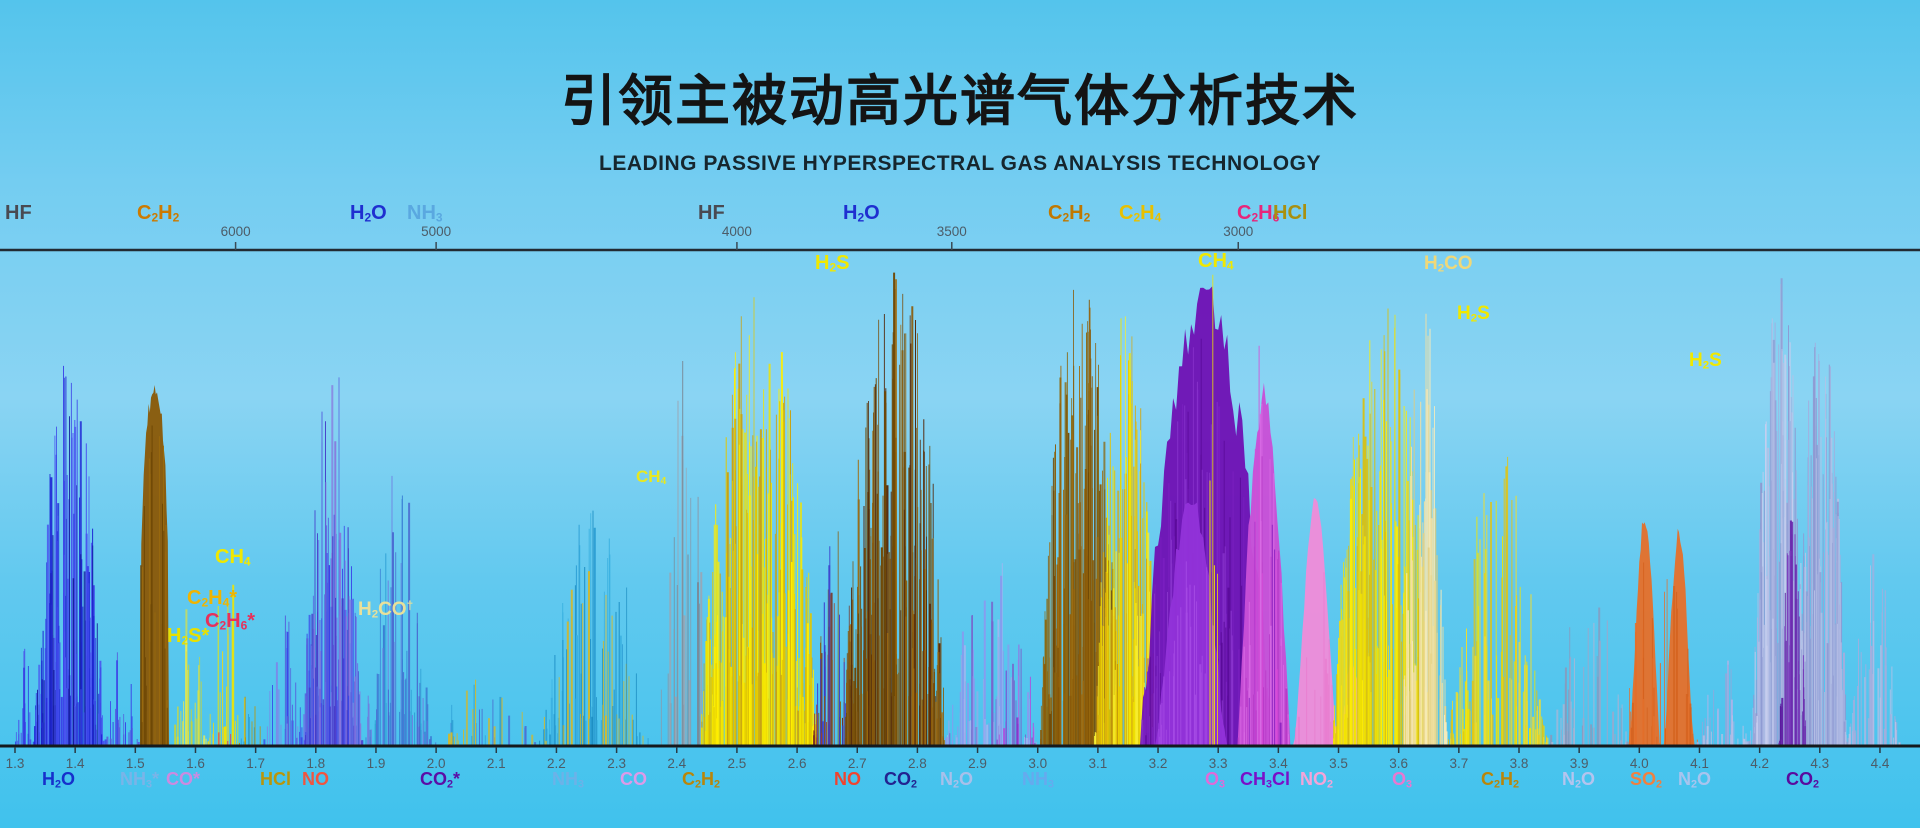 The width and height of the screenshot is (1920, 828). Describe the element at coordinates (386, 610) in the screenshot. I see `gas-label-H2CO: H2CO†` at that location.